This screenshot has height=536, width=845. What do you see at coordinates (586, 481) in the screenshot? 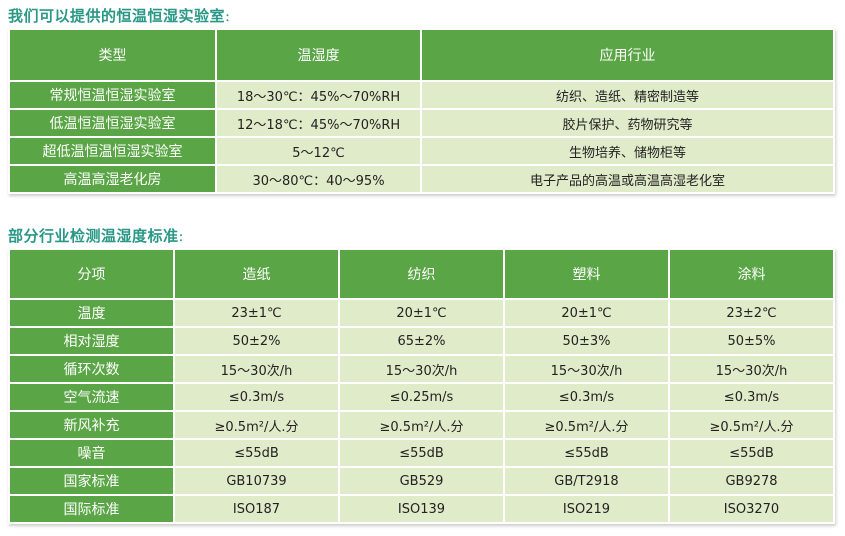
I see `table-cell: GB/T2918` at bounding box center [586, 481].